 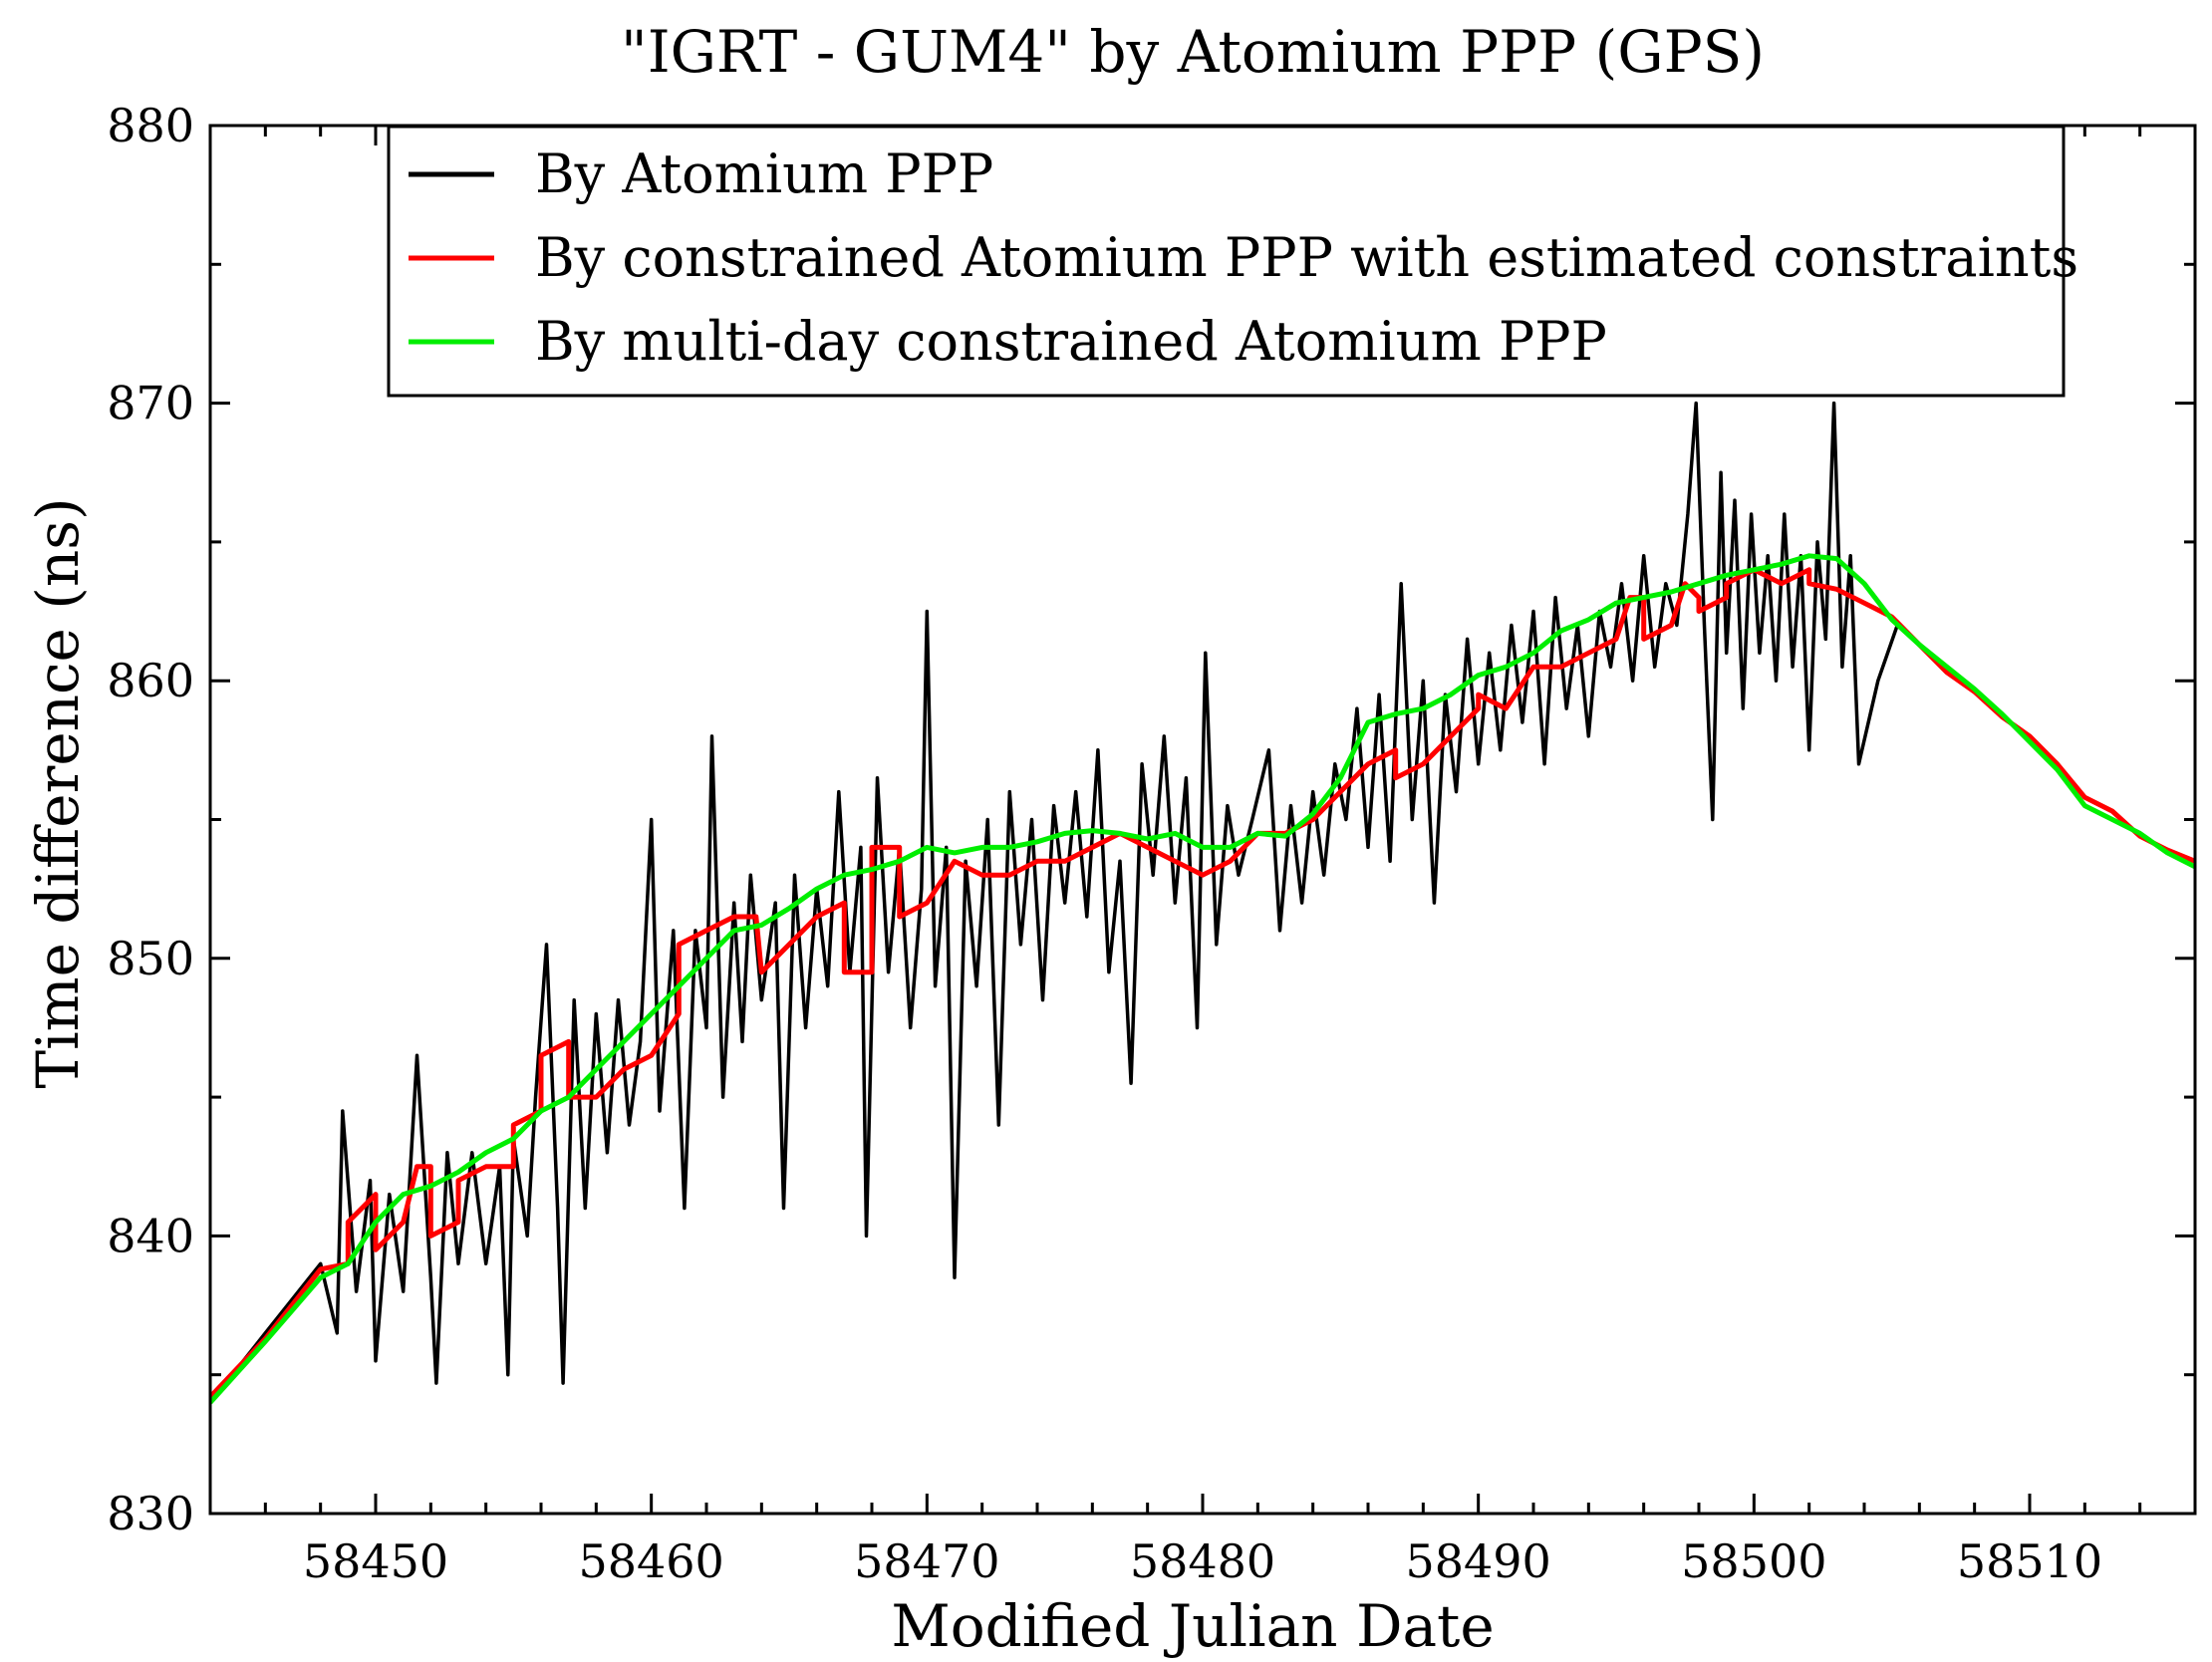 I want to click on y-tick-label: 870, so click(x=150, y=403).